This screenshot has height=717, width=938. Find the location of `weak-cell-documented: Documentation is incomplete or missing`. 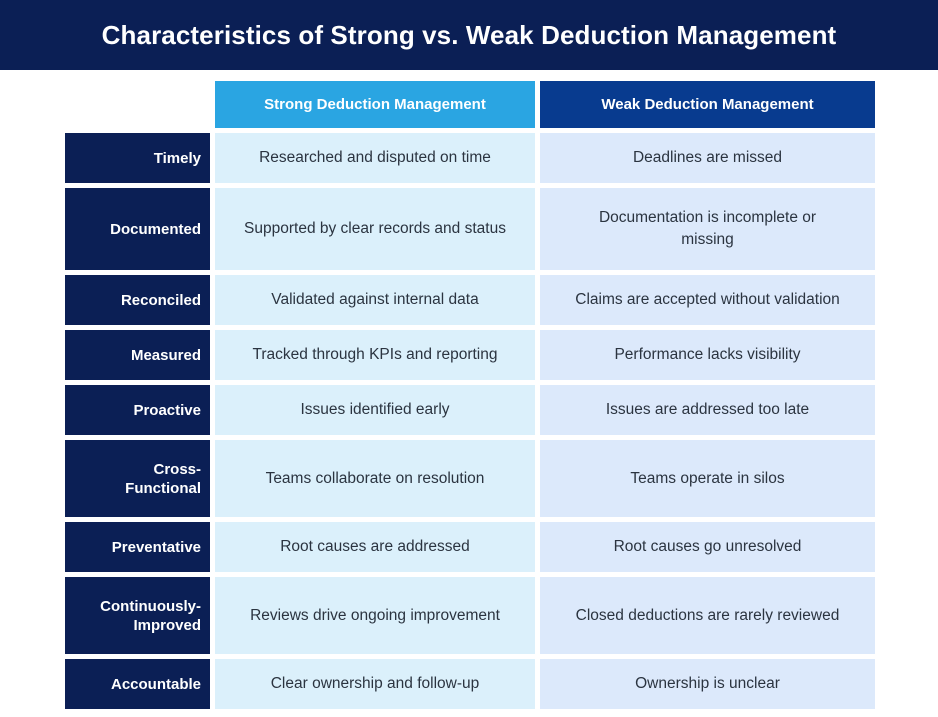

weak-cell-documented: Documentation is incomplete or missing is located at coordinates (707, 229).